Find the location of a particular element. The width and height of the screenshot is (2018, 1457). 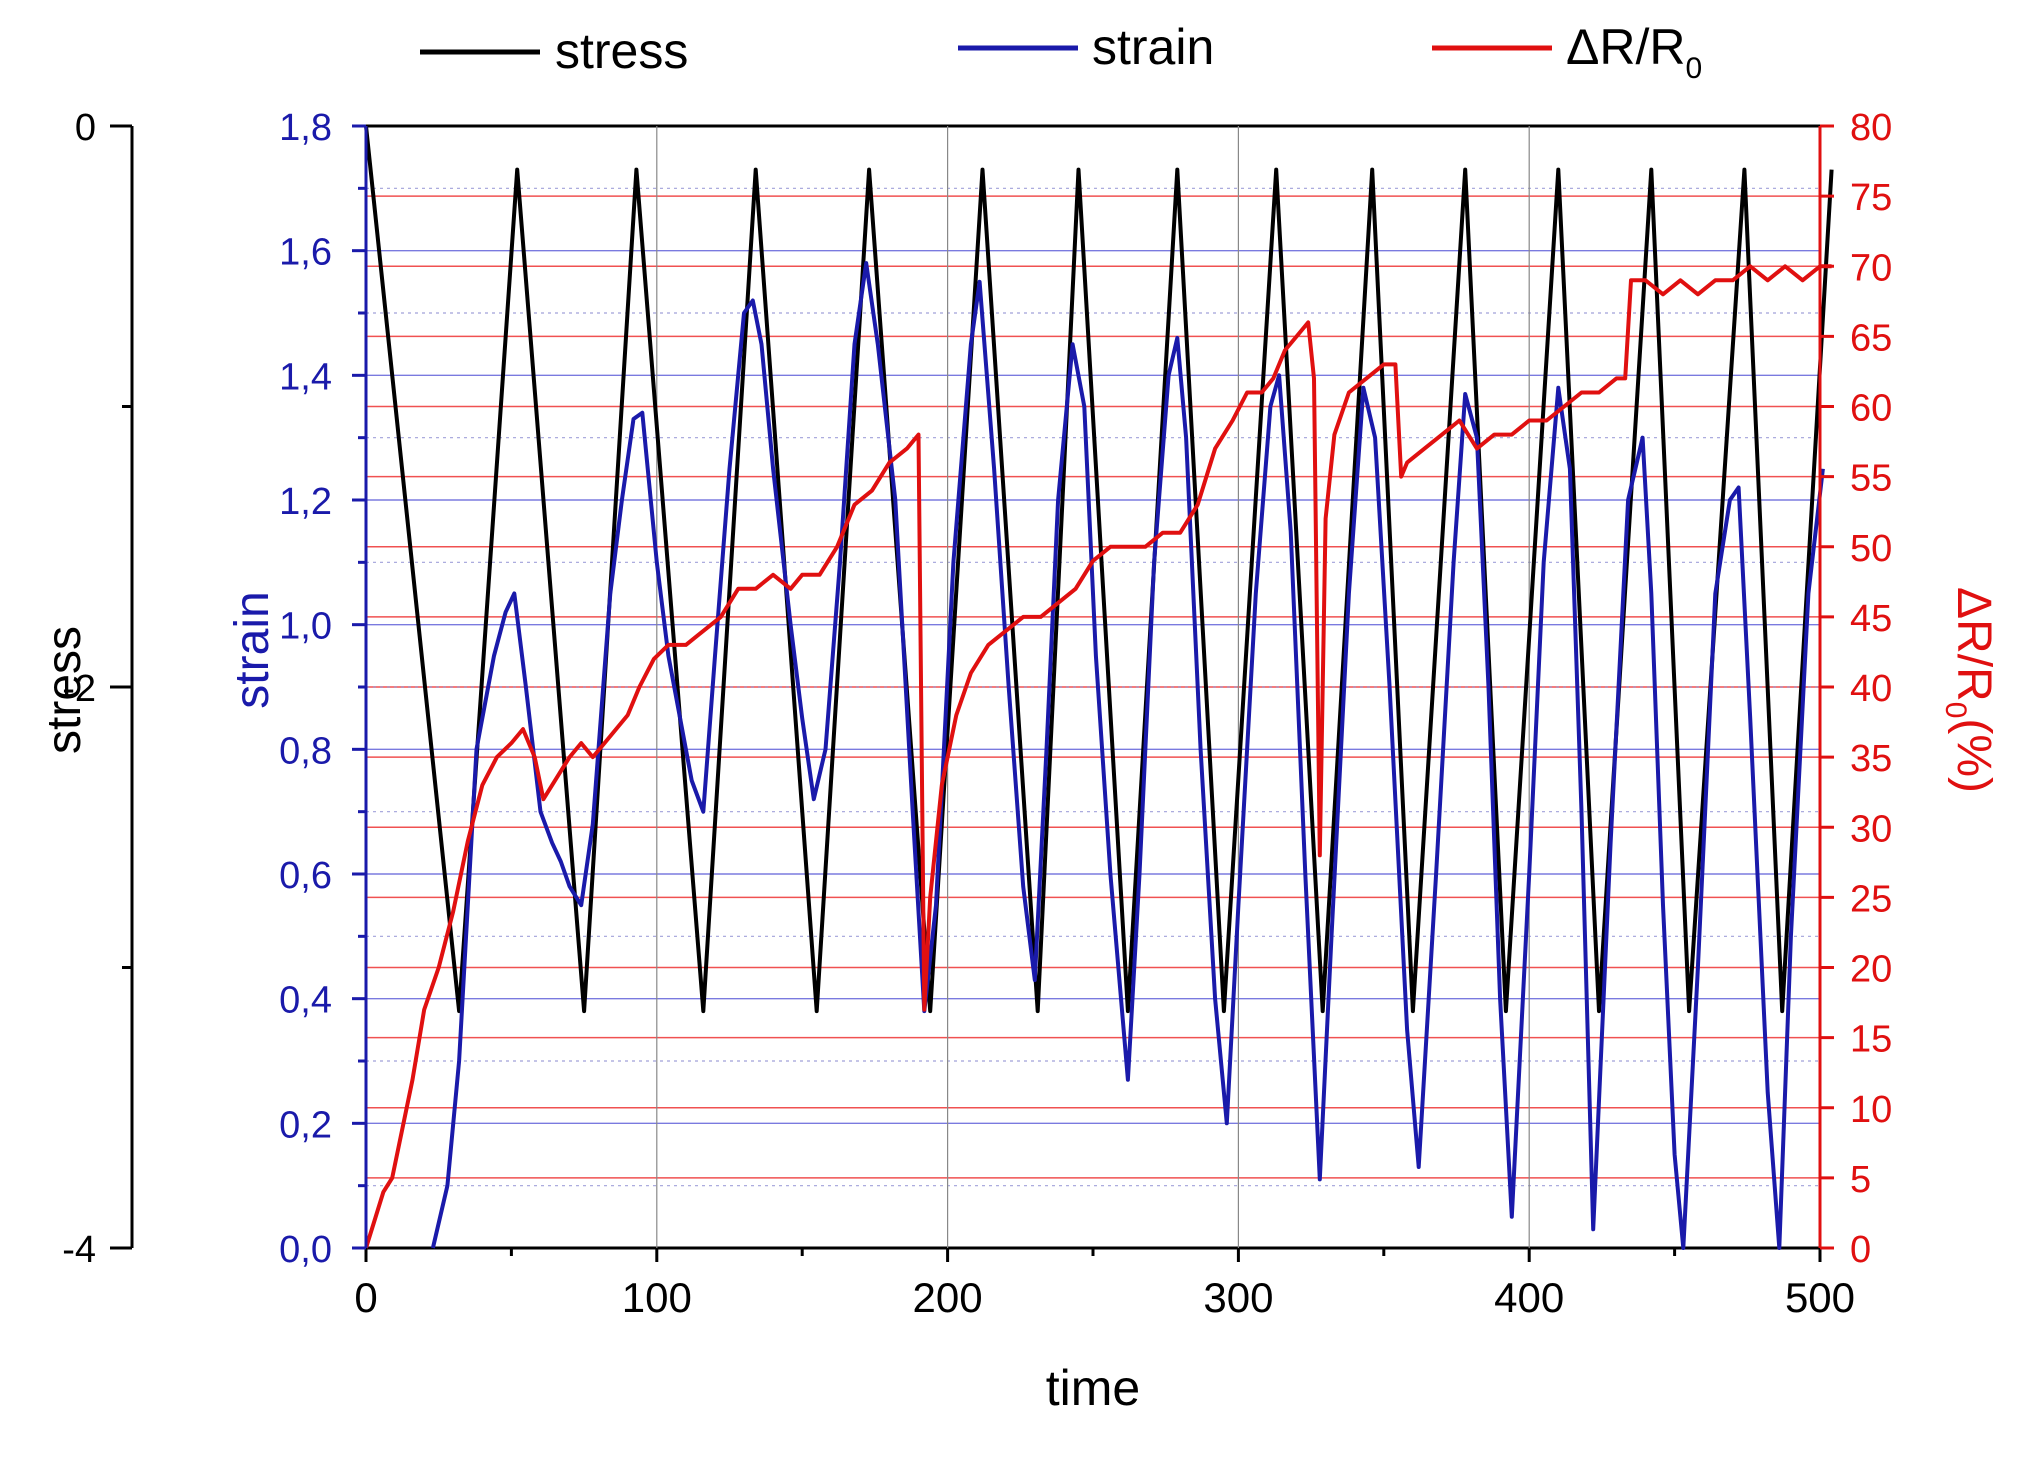

stress-axis-title: stress is located at coordinates (64, 690).